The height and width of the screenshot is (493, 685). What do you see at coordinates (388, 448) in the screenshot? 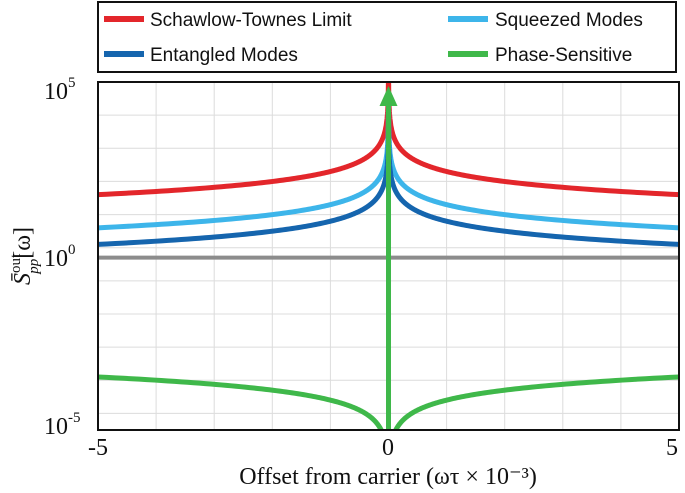
I see `x-tick-label-zero: 0` at bounding box center [388, 448].